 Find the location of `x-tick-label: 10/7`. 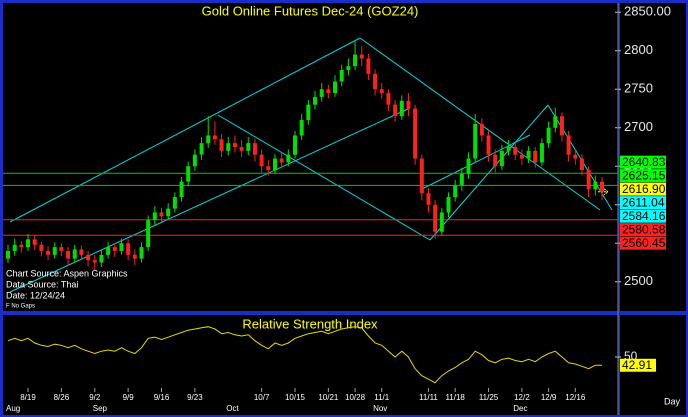

x-tick-label: 10/7 is located at coordinates (262, 397).